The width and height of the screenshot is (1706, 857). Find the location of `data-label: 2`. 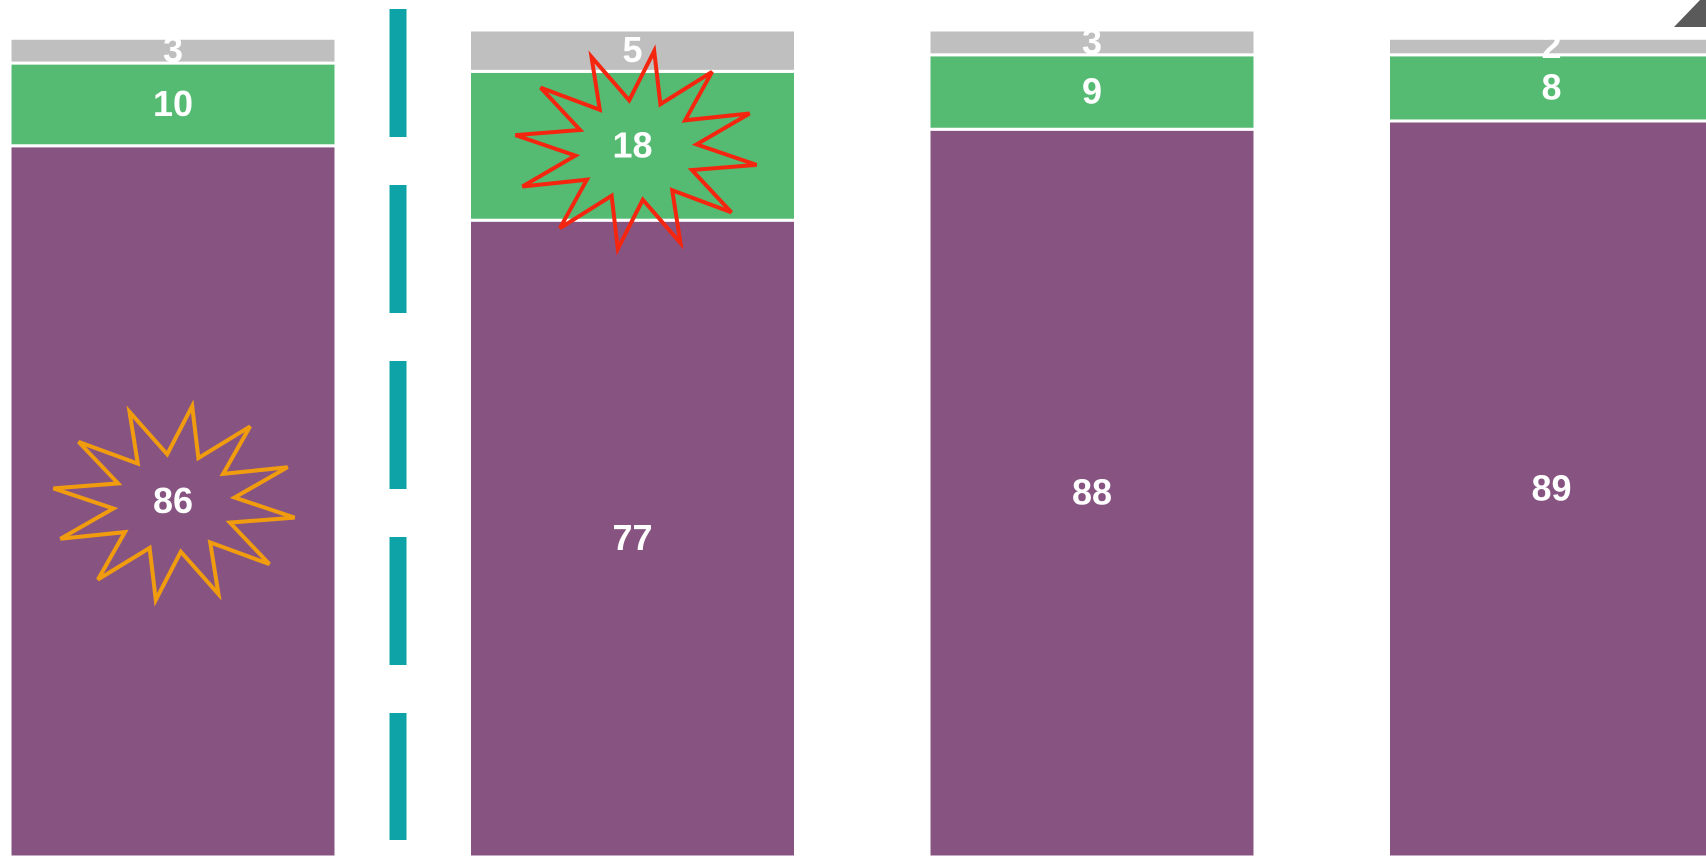

data-label: 2 is located at coordinates (1551, 45).